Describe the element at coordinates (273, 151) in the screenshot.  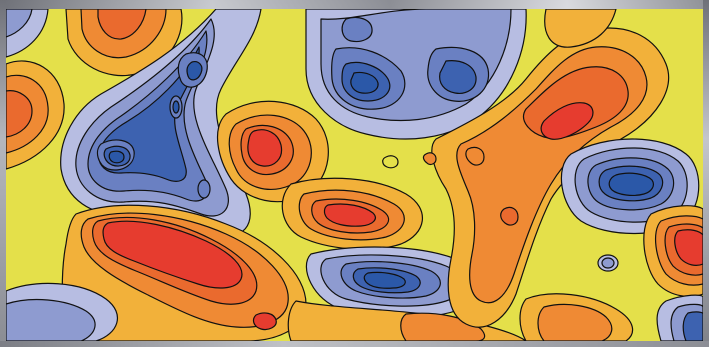
I see `orange-peak-center-left` at that location.